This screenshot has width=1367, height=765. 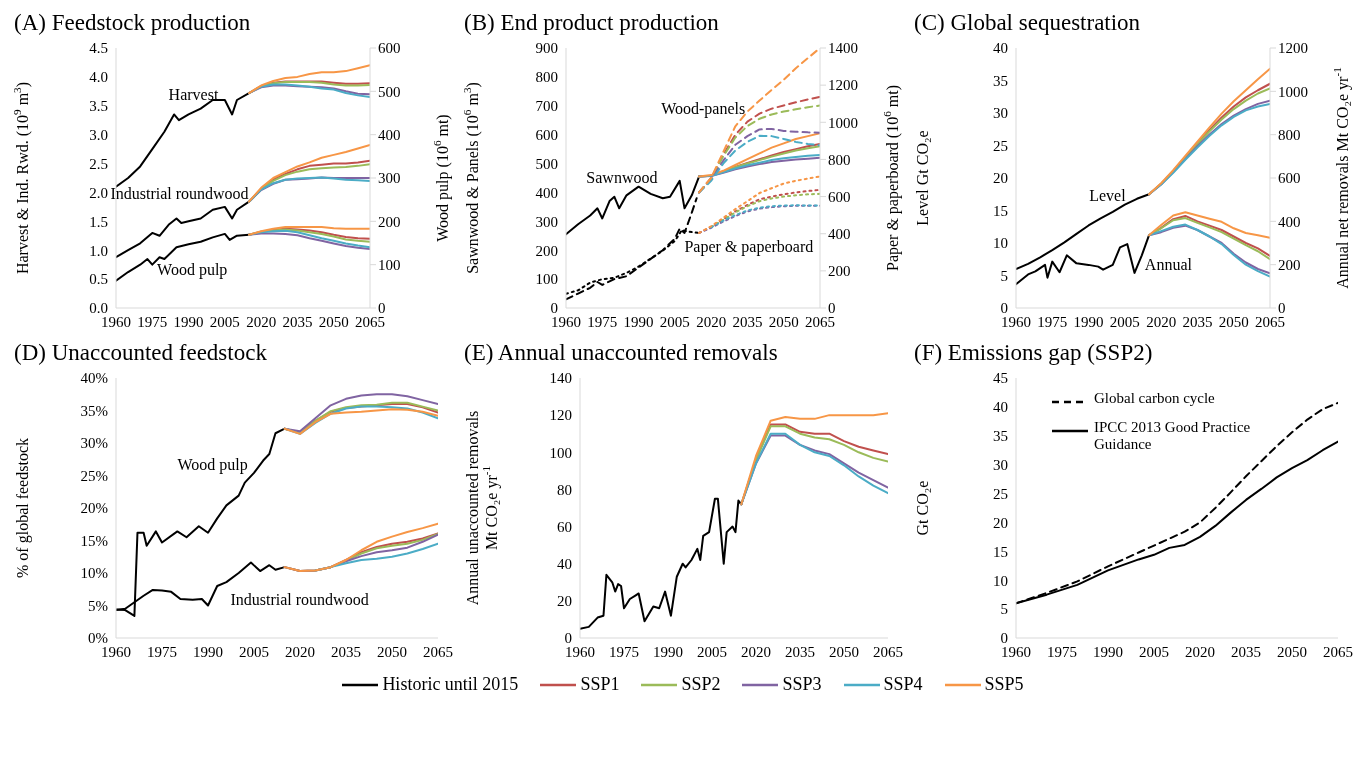 What do you see at coordinates (94, 540) in the screenshot?
I see `y-tick-label: 15%` at bounding box center [94, 540].